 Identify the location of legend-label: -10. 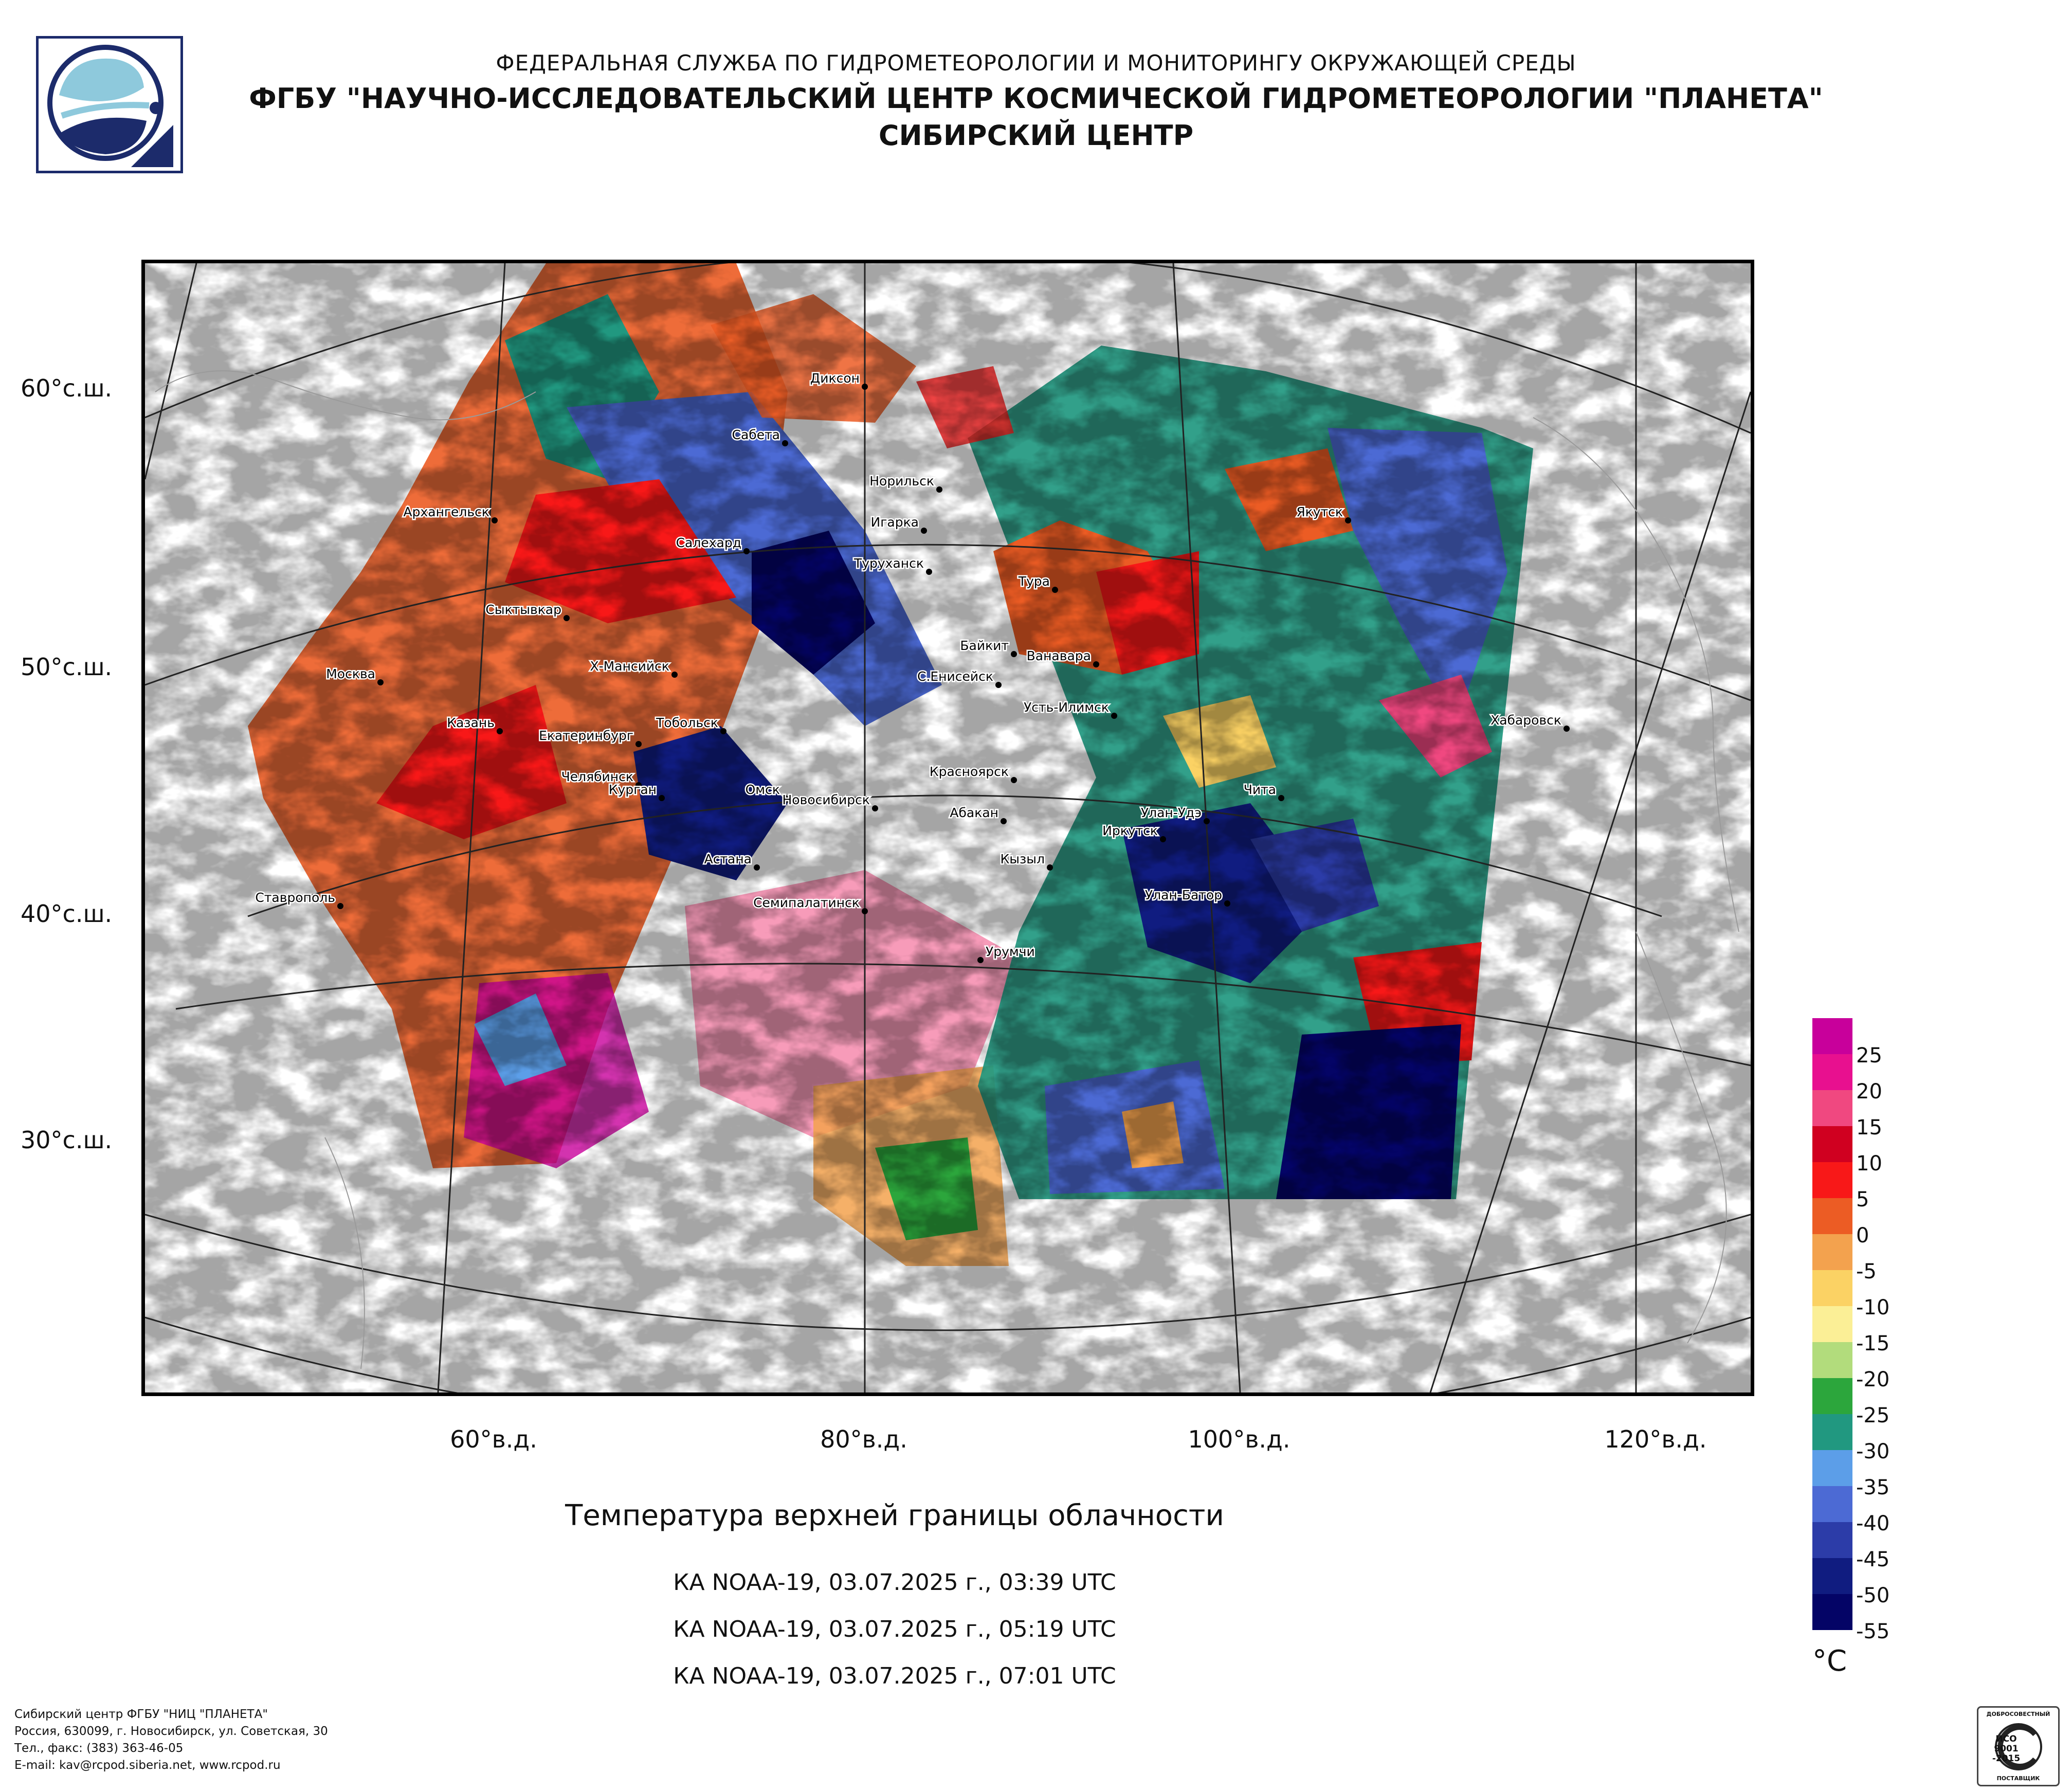
(1873, 1307).